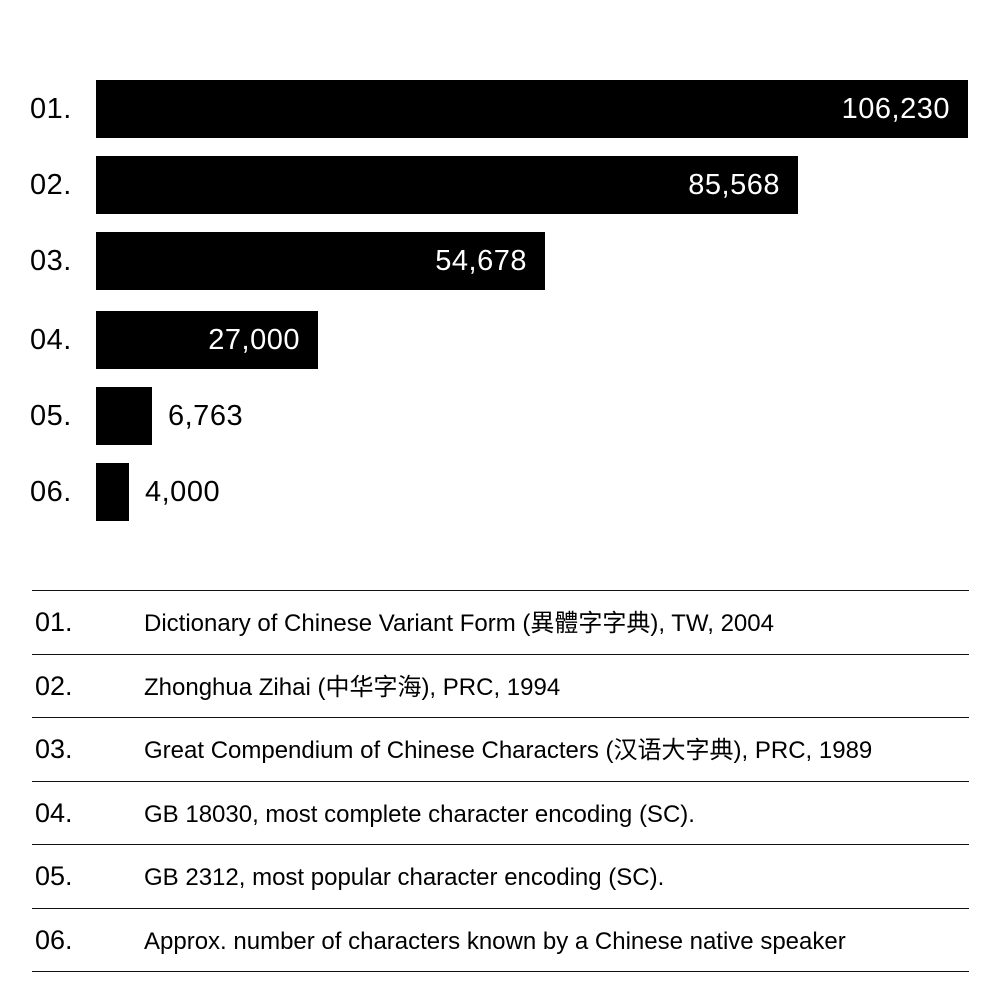  Describe the element at coordinates (500, 416) in the screenshot. I see `bar-row: 05. 6,763` at that location.